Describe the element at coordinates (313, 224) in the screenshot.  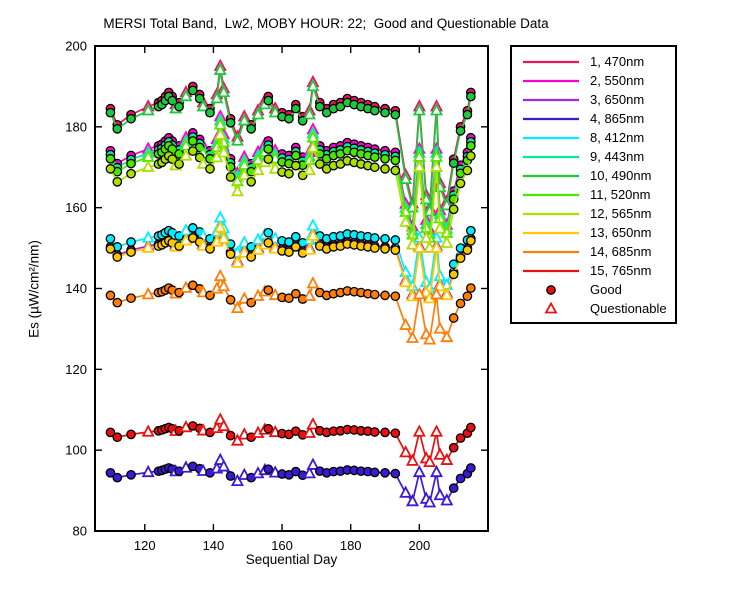
I see `questionable-marker-8-412nm` at that location.